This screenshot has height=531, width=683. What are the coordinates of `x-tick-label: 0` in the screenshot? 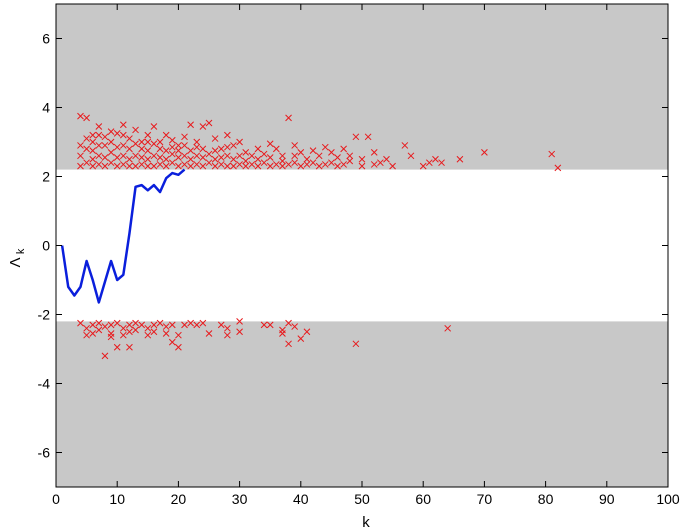 It's located at (56, 499).